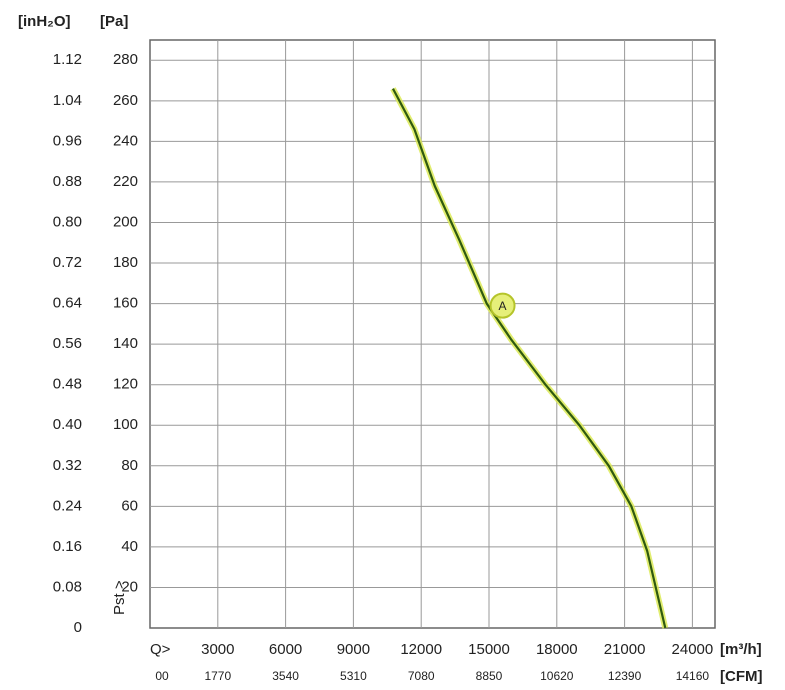  What do you see at coordinates (125, 140) in the screenshot?
I see `y-tick-label: 240` at bounding box center [125, 140].